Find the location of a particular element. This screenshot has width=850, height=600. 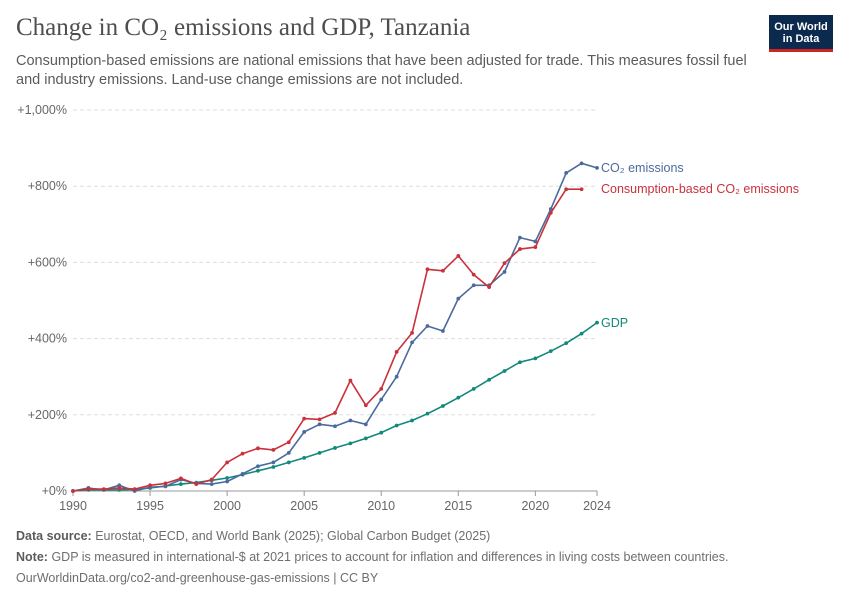

series-label-consumption: Consumption-based CO₂ emissions is located at coordinates (700, 189).